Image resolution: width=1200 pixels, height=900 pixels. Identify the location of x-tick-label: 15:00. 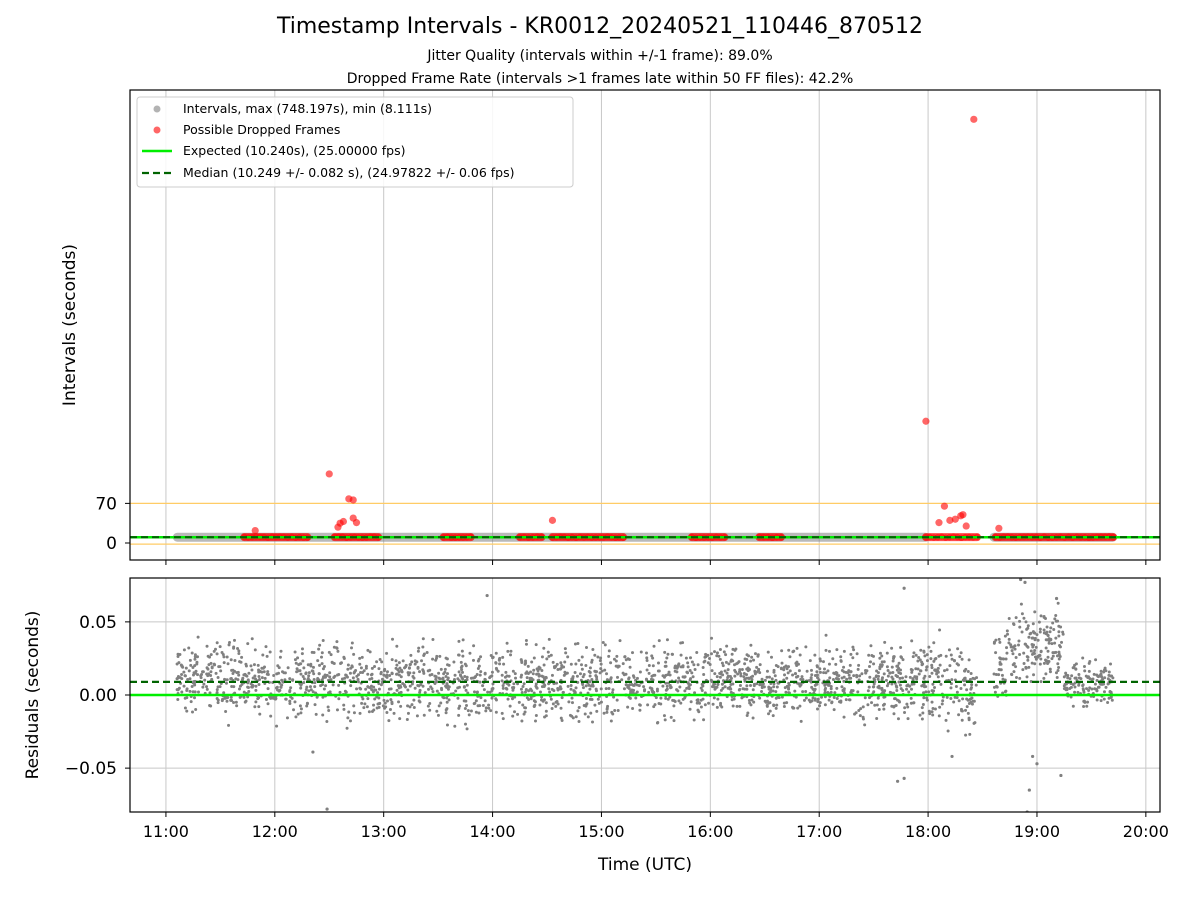
(601, 831).